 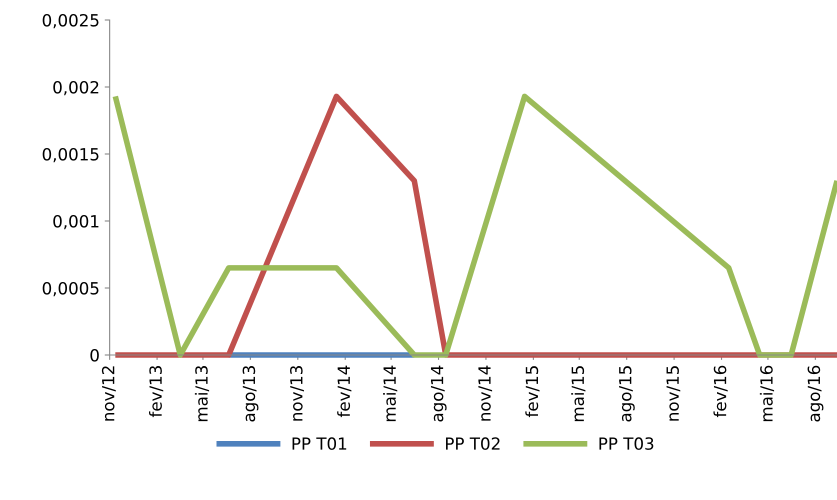 What do you see at coordinates (70, 155) in the screenshot?
I see `y-tick-label: 0,0015` at bounding box center [70, 155].